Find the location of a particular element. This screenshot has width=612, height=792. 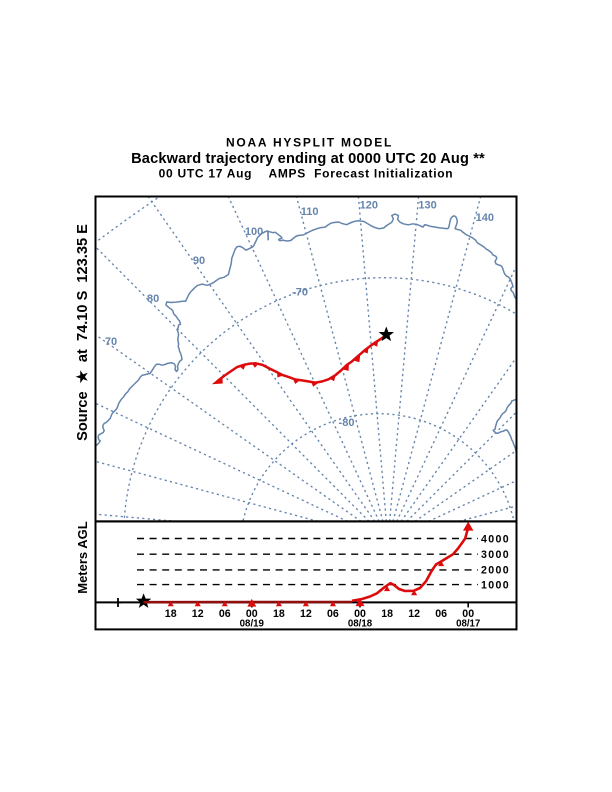

svg-text: 110 is located at coordinates (310, 212).